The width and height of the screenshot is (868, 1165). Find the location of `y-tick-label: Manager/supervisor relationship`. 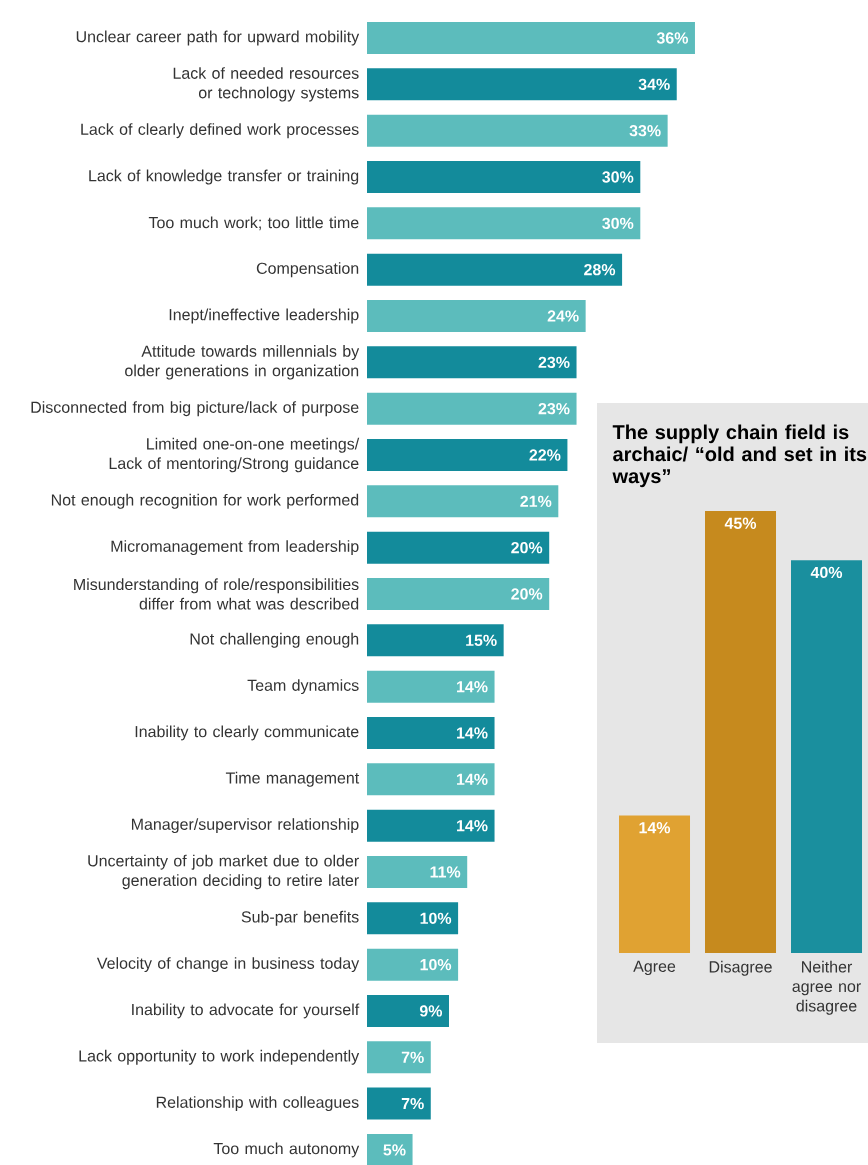

y-tick-label: Manager/supervisor relationship is located at coordinates (245, 826).